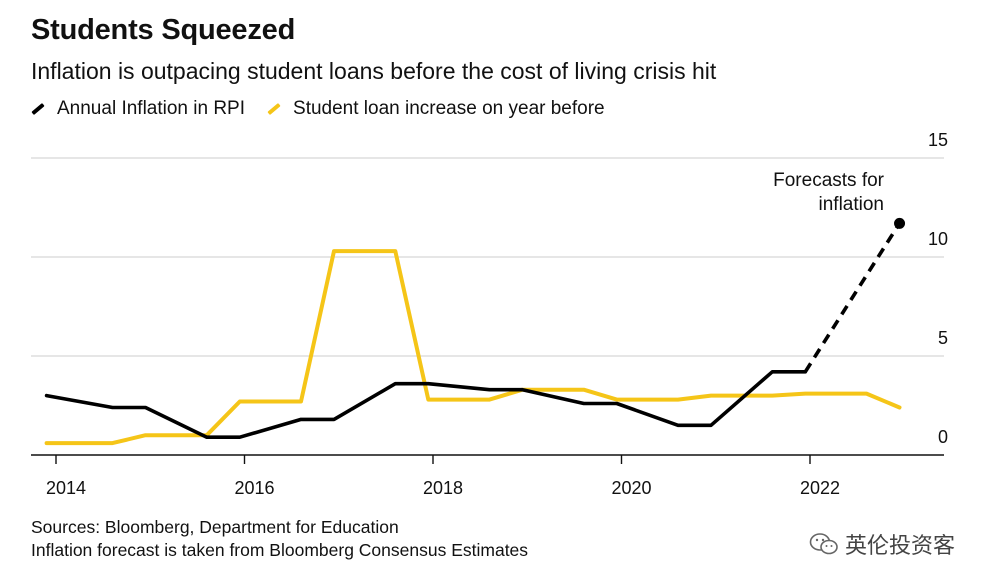 The height and width of the screenshot is (586, 985). What do you see at coordinates (900, 223) in the screenshot?
I see `forecast-endpoint-marker` at bounding box center [900, 223].